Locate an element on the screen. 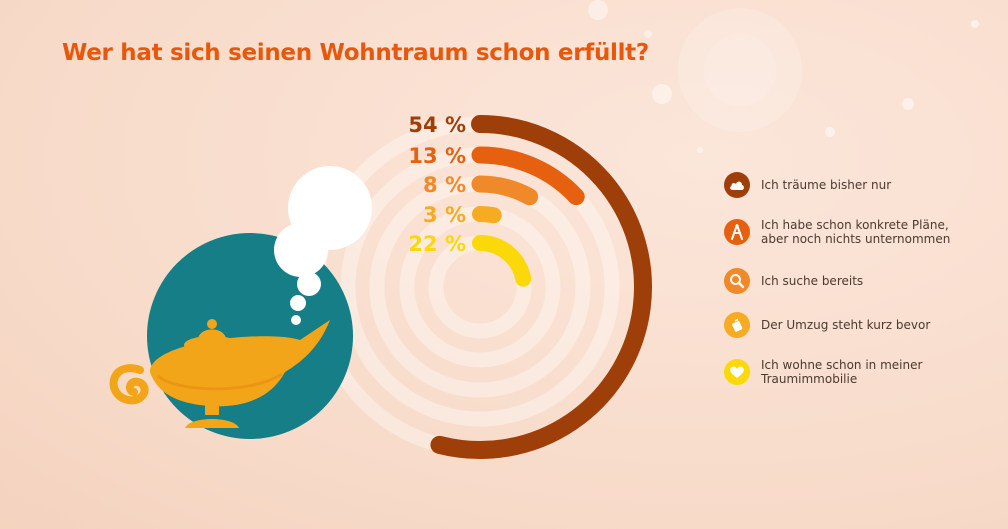 The width and height of the screenshot is (1008, 529). data-arcs is located at coordinates (541, 287).